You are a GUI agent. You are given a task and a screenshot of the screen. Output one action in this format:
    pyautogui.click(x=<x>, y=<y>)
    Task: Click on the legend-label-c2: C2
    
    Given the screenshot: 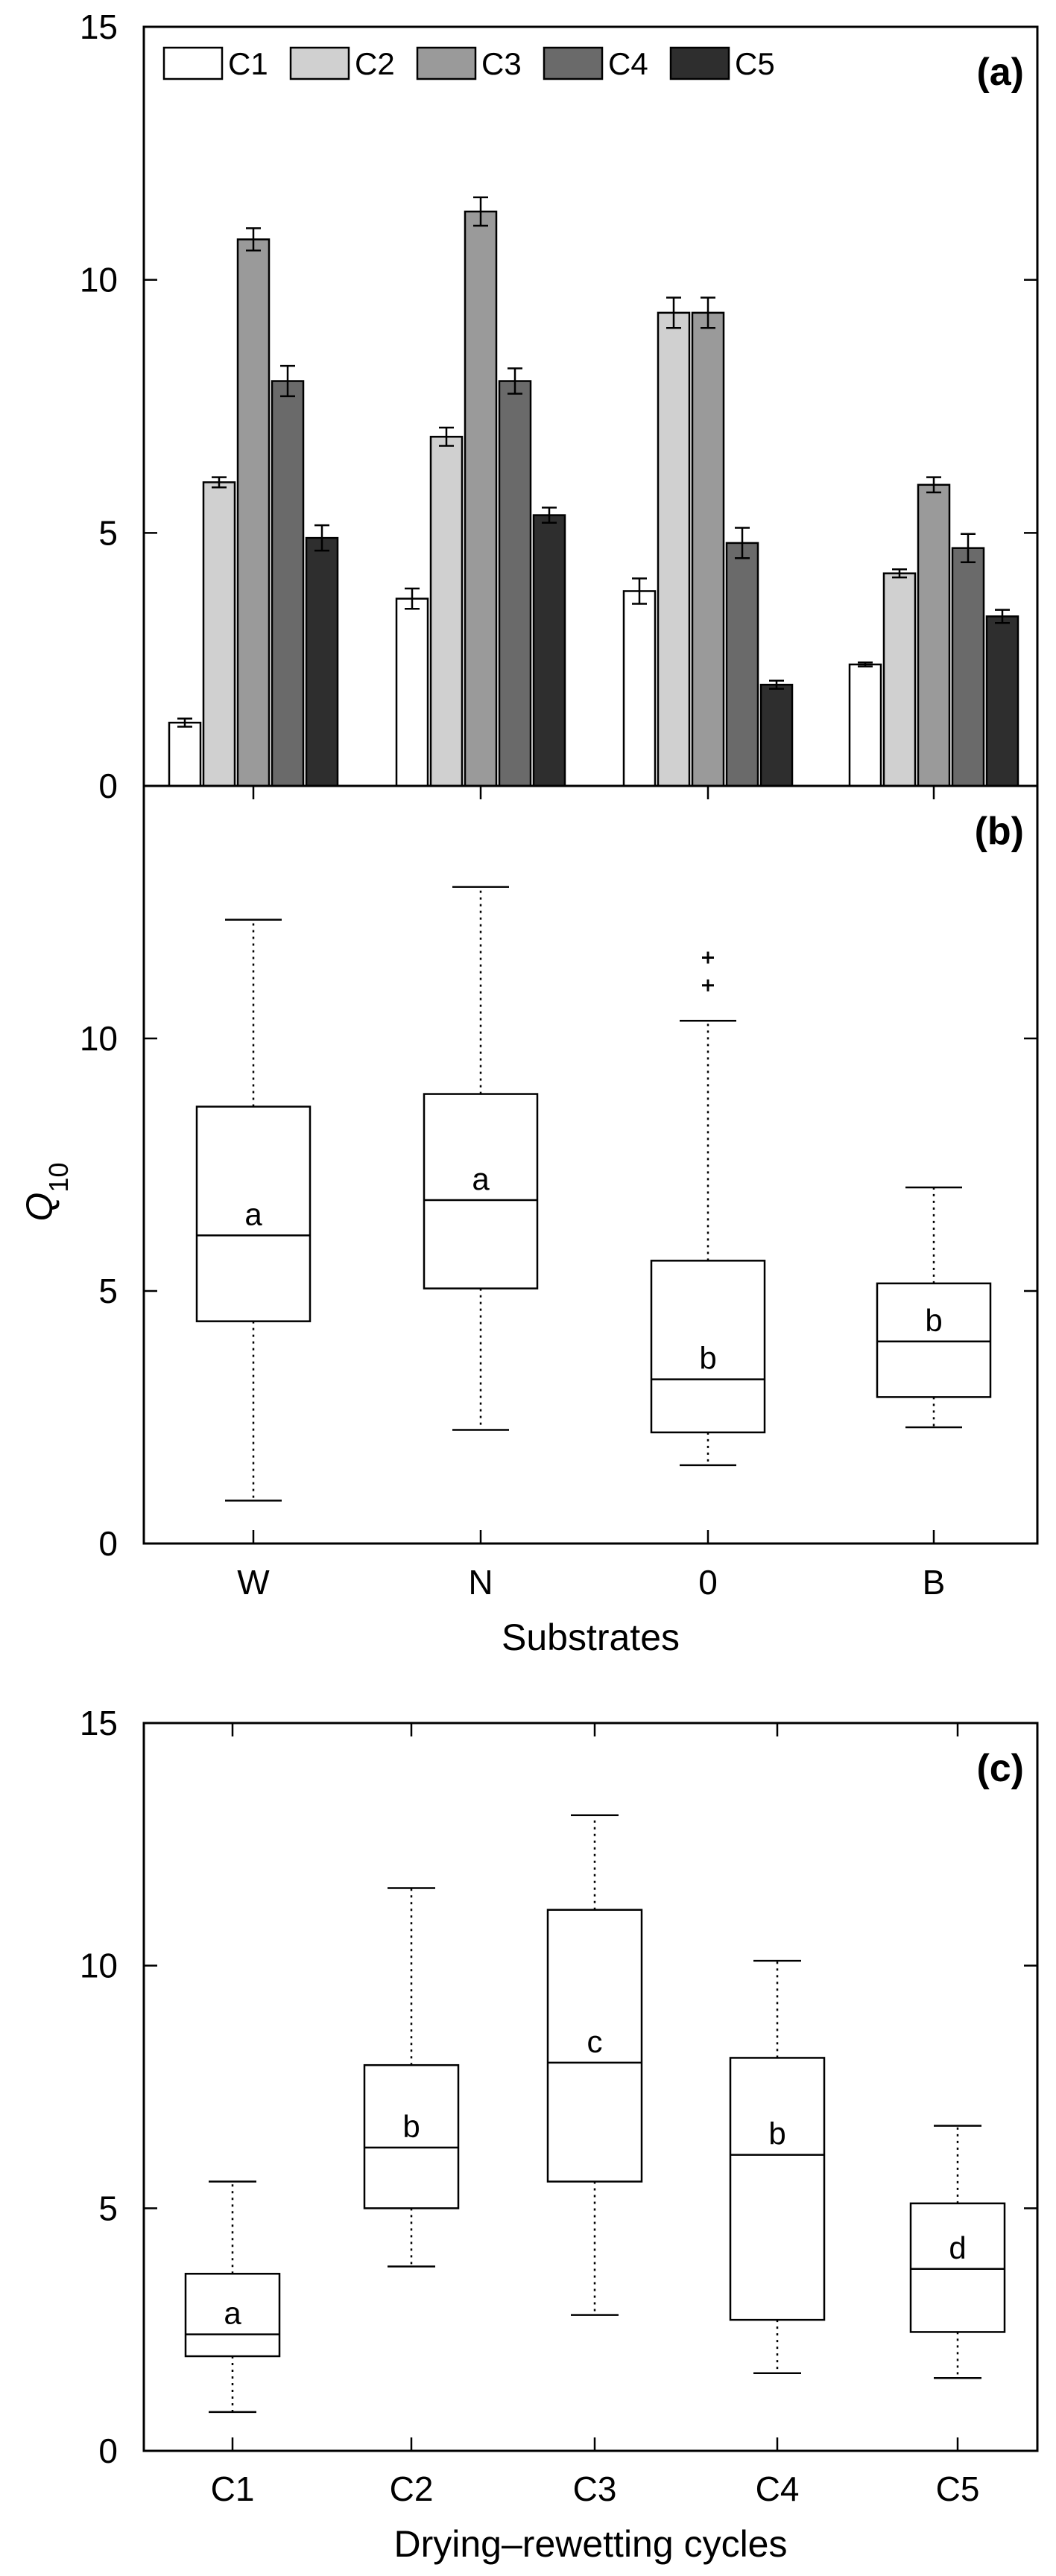 What is the action you would take?
    pyautogui.click(x=375, y=64)
    